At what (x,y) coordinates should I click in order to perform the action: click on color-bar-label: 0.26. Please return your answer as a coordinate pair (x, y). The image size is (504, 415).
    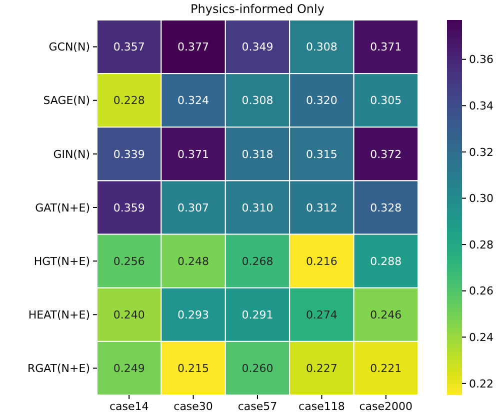
    Looking at the image, I should click on (481, 291).